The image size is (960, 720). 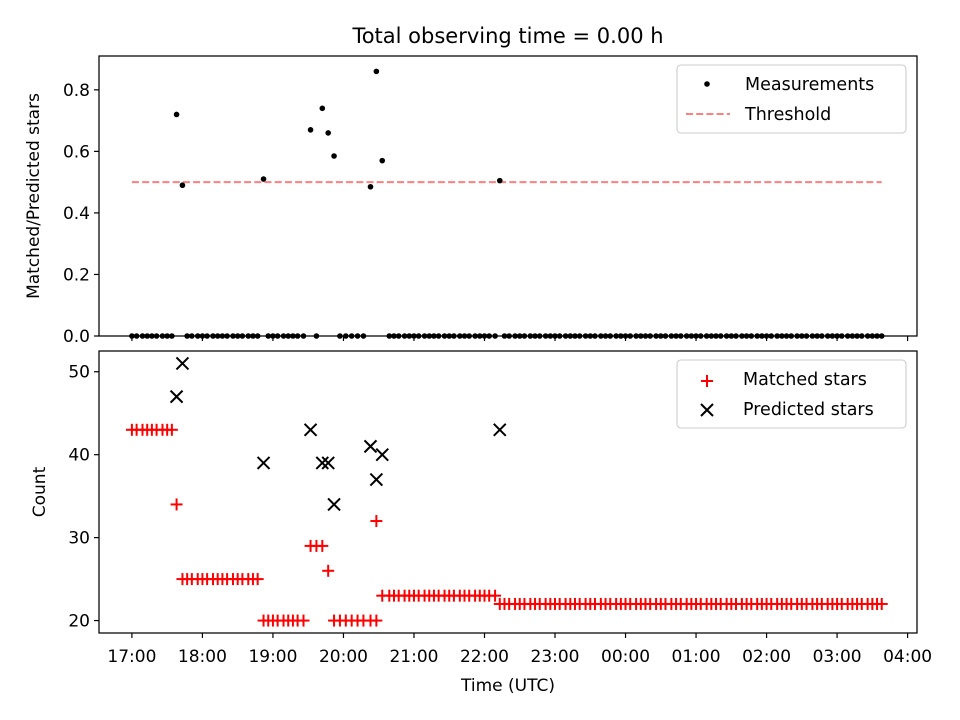 I want to click on bottom-x-tick-label: 23:00, so click(x=555, y=657).